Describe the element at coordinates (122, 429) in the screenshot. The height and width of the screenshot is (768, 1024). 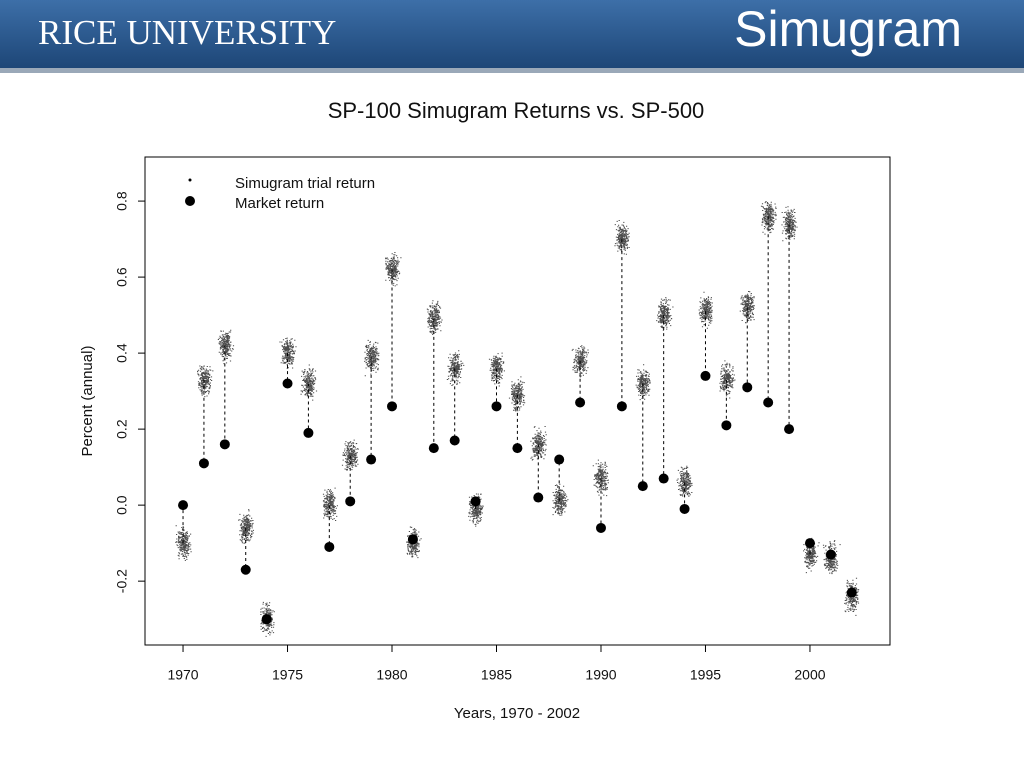
I see `y-tick-label: 0.2` at that location.